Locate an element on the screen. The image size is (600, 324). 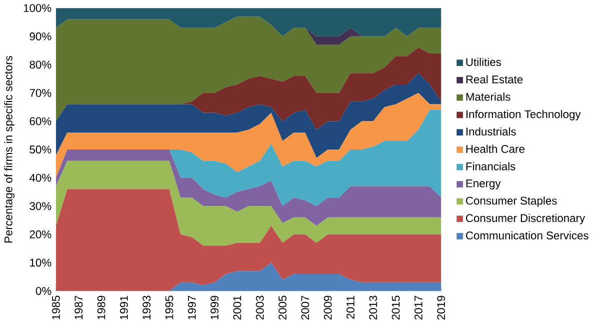
legend-label: Consumer Discretionary is located at coordinates (526, 219).